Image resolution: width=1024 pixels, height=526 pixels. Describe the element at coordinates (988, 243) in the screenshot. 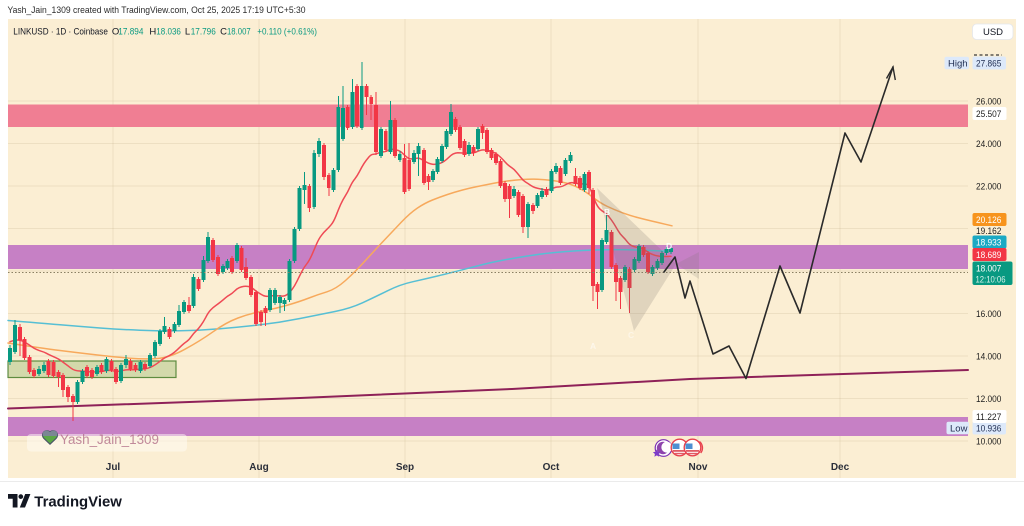

I see `svg-text: 18.933` at that location.